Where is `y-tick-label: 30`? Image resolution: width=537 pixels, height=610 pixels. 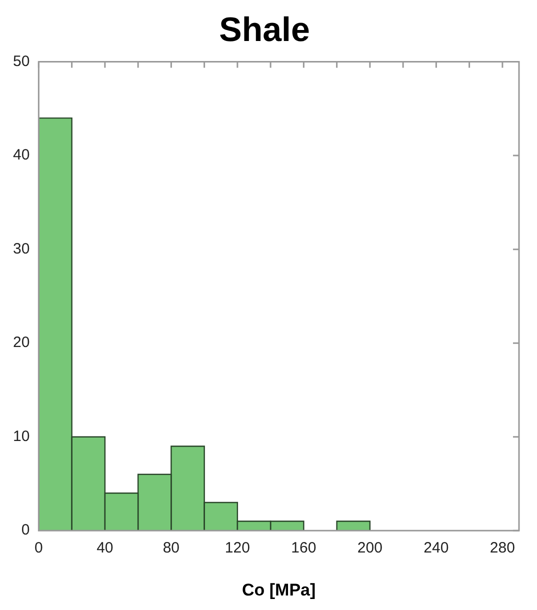 y-tick-label: 30 is located at coordinates (21, 249).